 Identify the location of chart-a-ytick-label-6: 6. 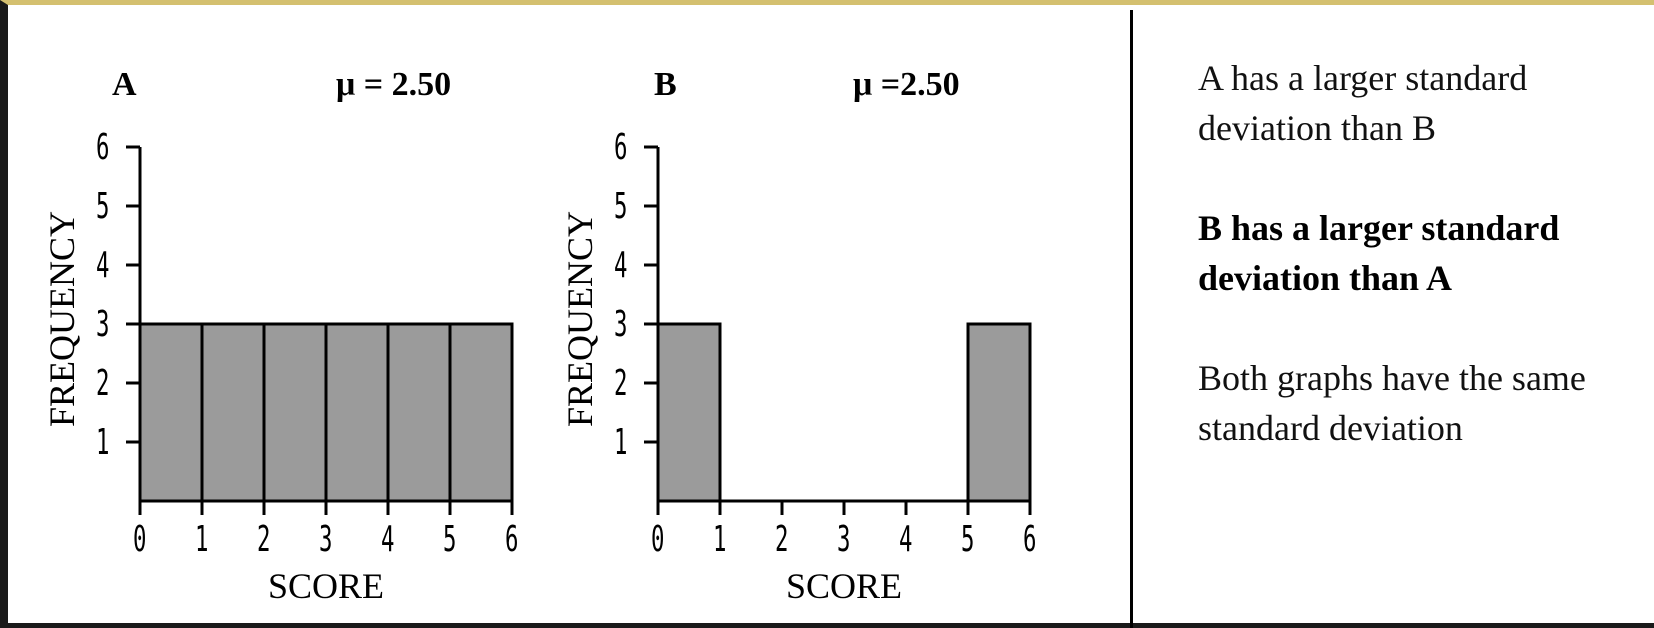
(102, 148).